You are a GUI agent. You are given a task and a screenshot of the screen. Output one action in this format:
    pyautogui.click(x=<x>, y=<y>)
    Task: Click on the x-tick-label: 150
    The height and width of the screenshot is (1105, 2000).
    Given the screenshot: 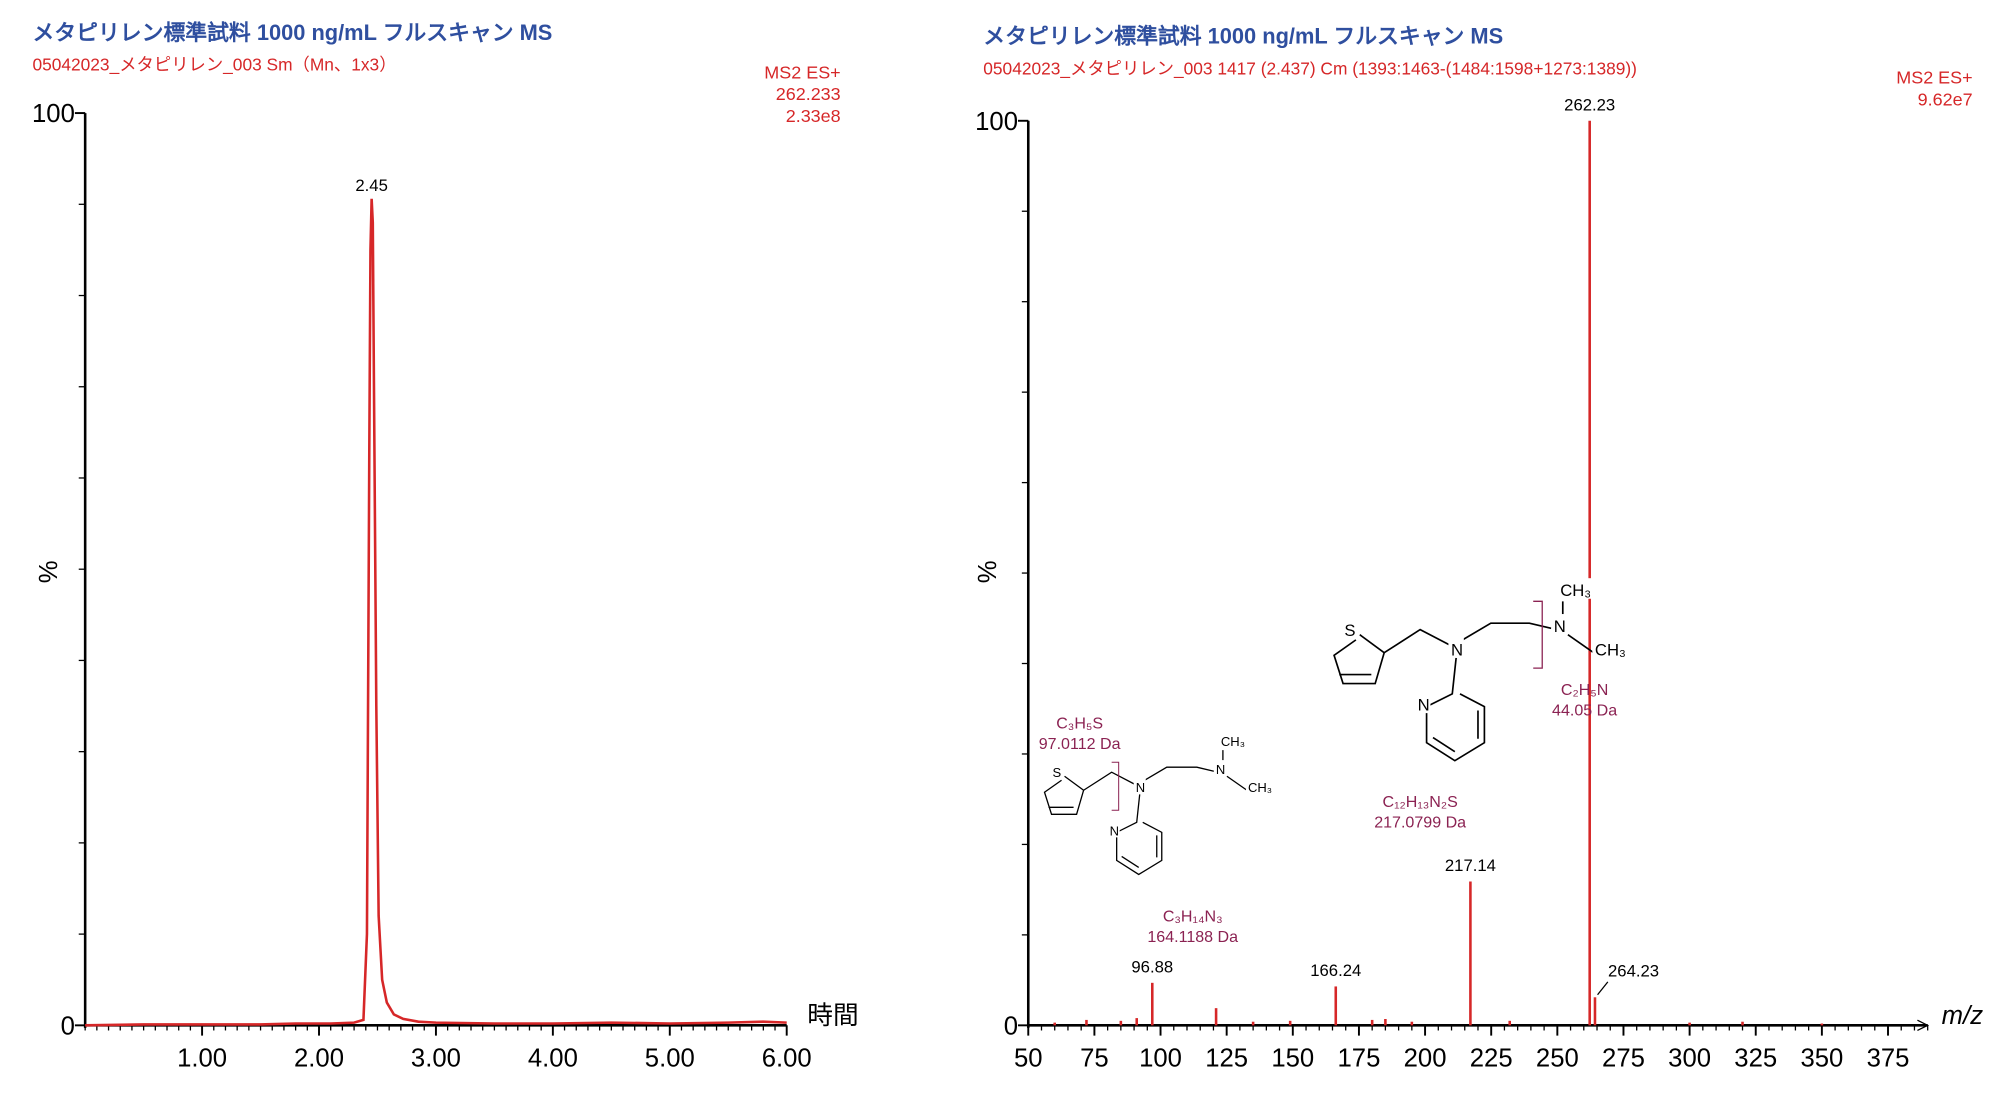 What is the action you would take?
    pyautogui.click(x=1292, y=1058)
    